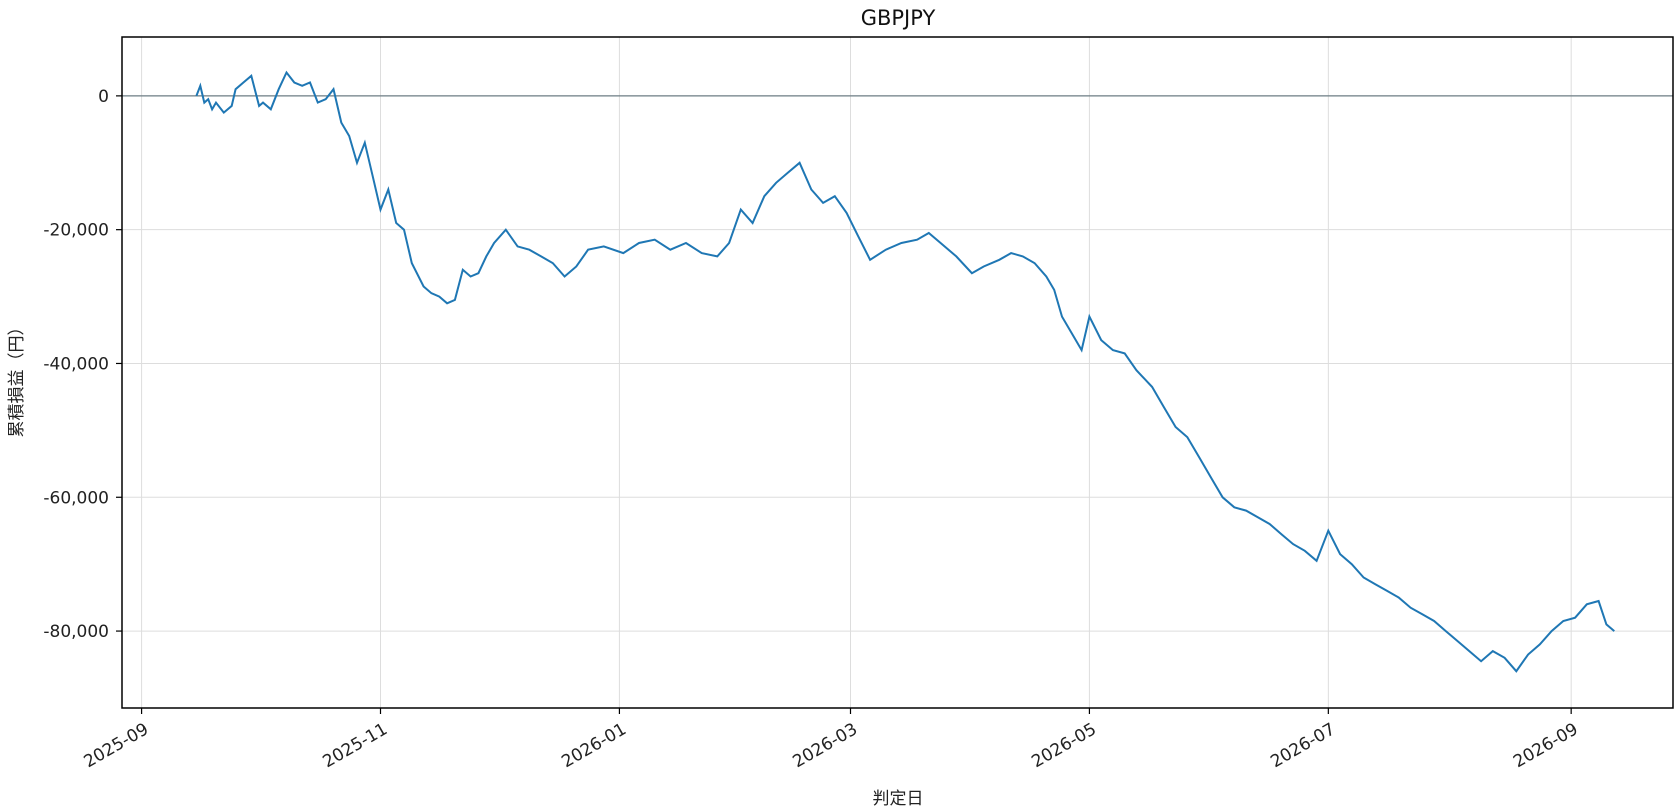  What do you see at coordinates (1064, 745) in the screenshot?
I see `x-tick-label: 2026-05` at bounding box center [1064, 745].